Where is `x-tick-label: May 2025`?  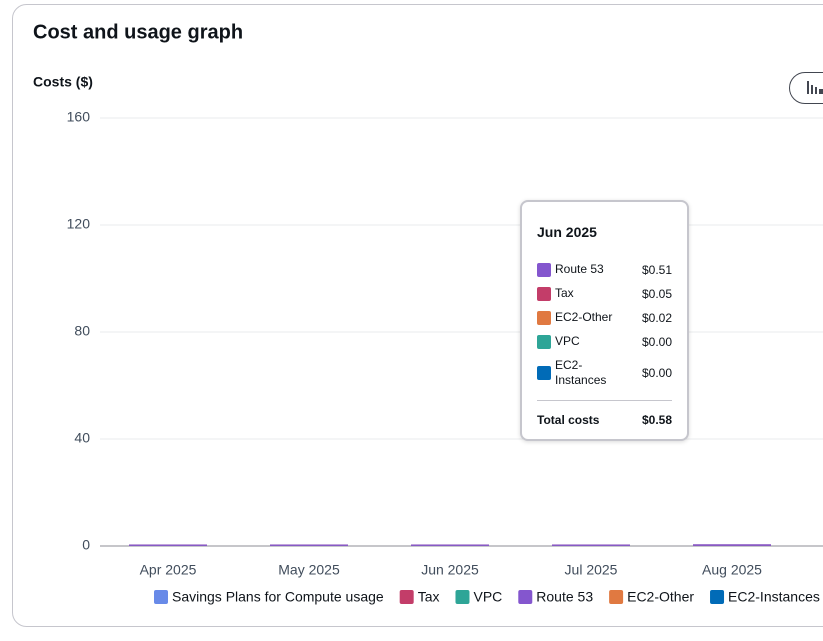 x-tick-label: May 2025 is located at coordinates (309, 570).